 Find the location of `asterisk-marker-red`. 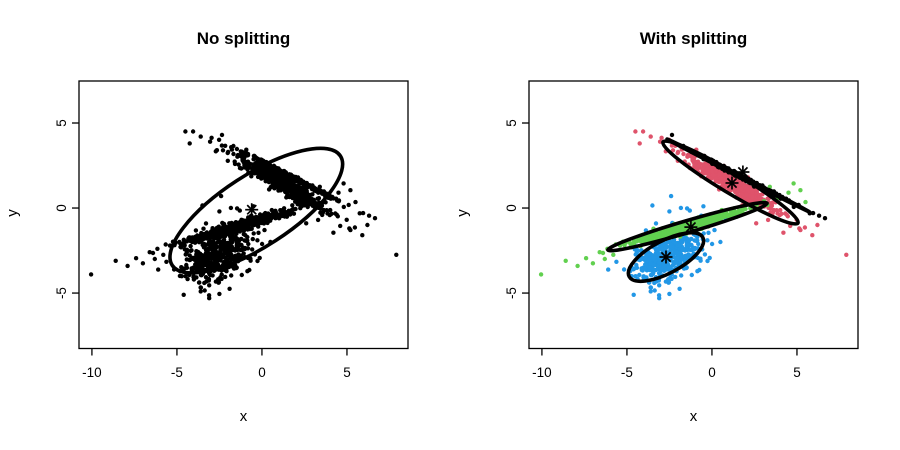

asterisk-marker-red is located at coordinates (732, 183).